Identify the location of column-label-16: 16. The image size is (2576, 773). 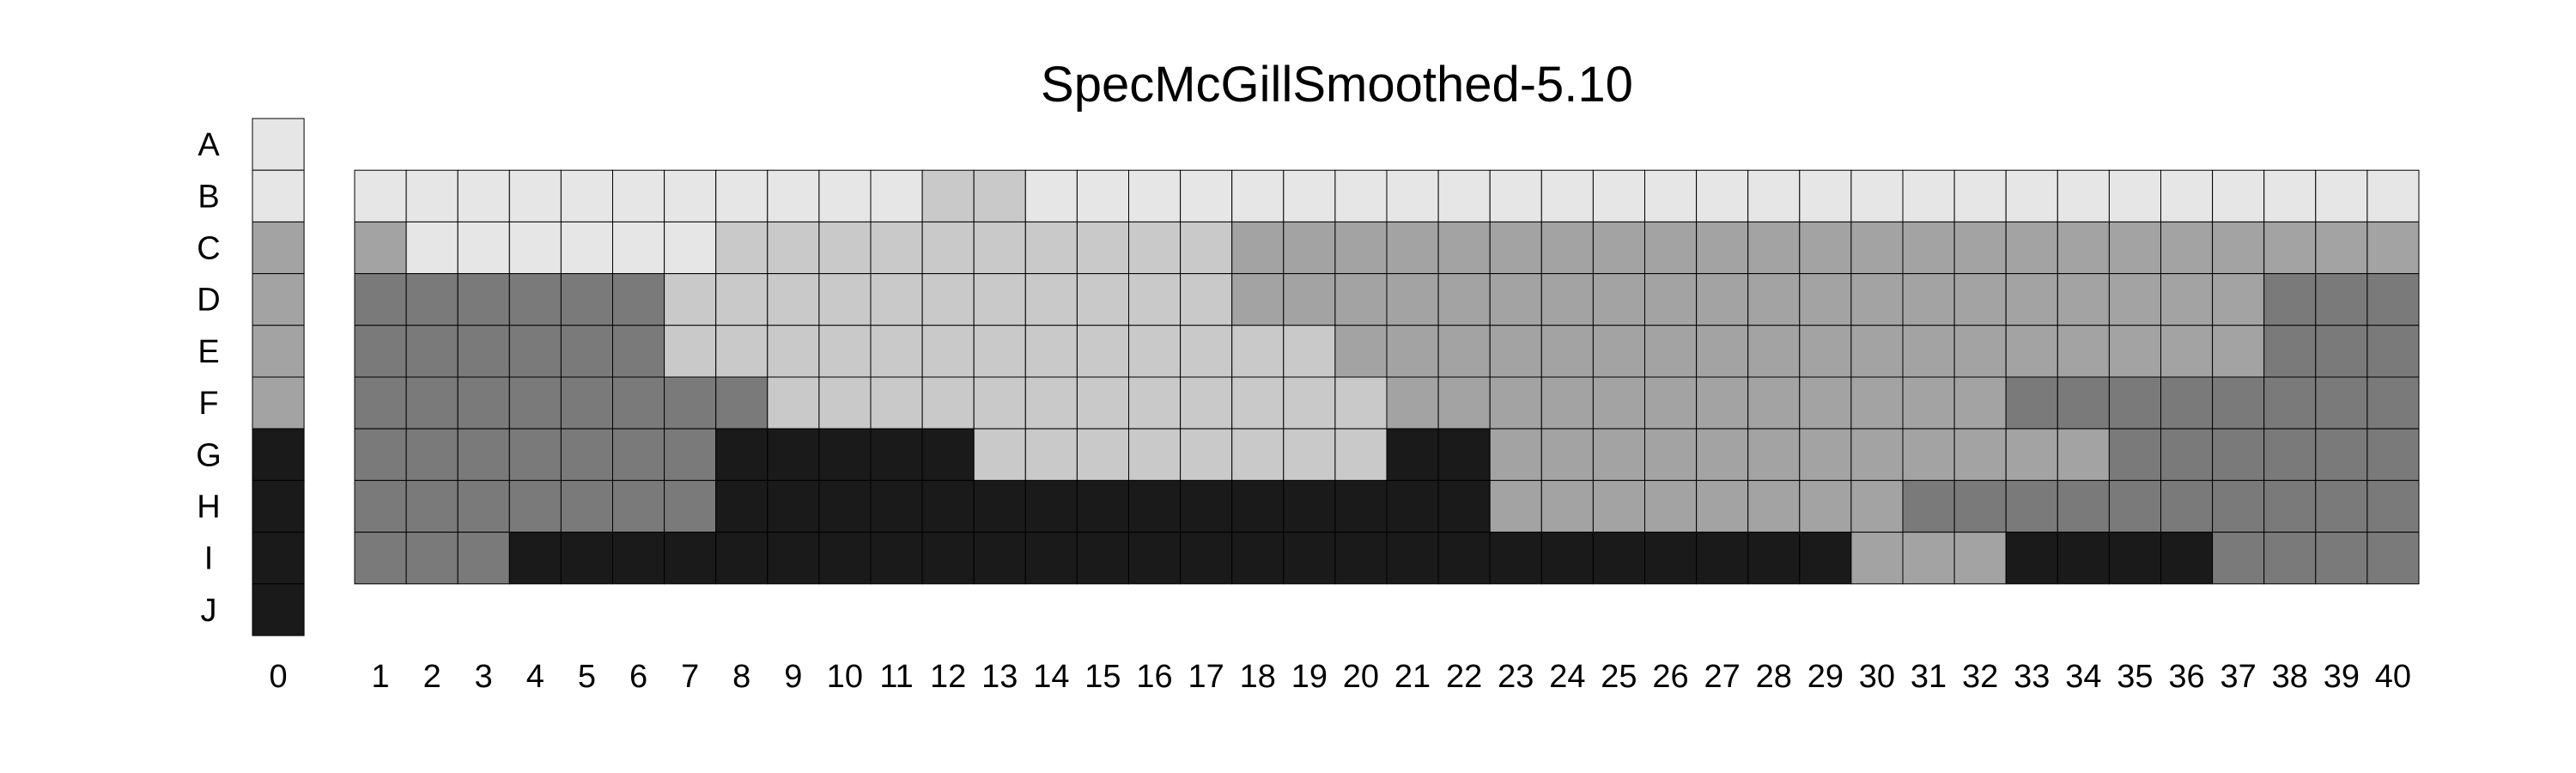
(1154, 677).